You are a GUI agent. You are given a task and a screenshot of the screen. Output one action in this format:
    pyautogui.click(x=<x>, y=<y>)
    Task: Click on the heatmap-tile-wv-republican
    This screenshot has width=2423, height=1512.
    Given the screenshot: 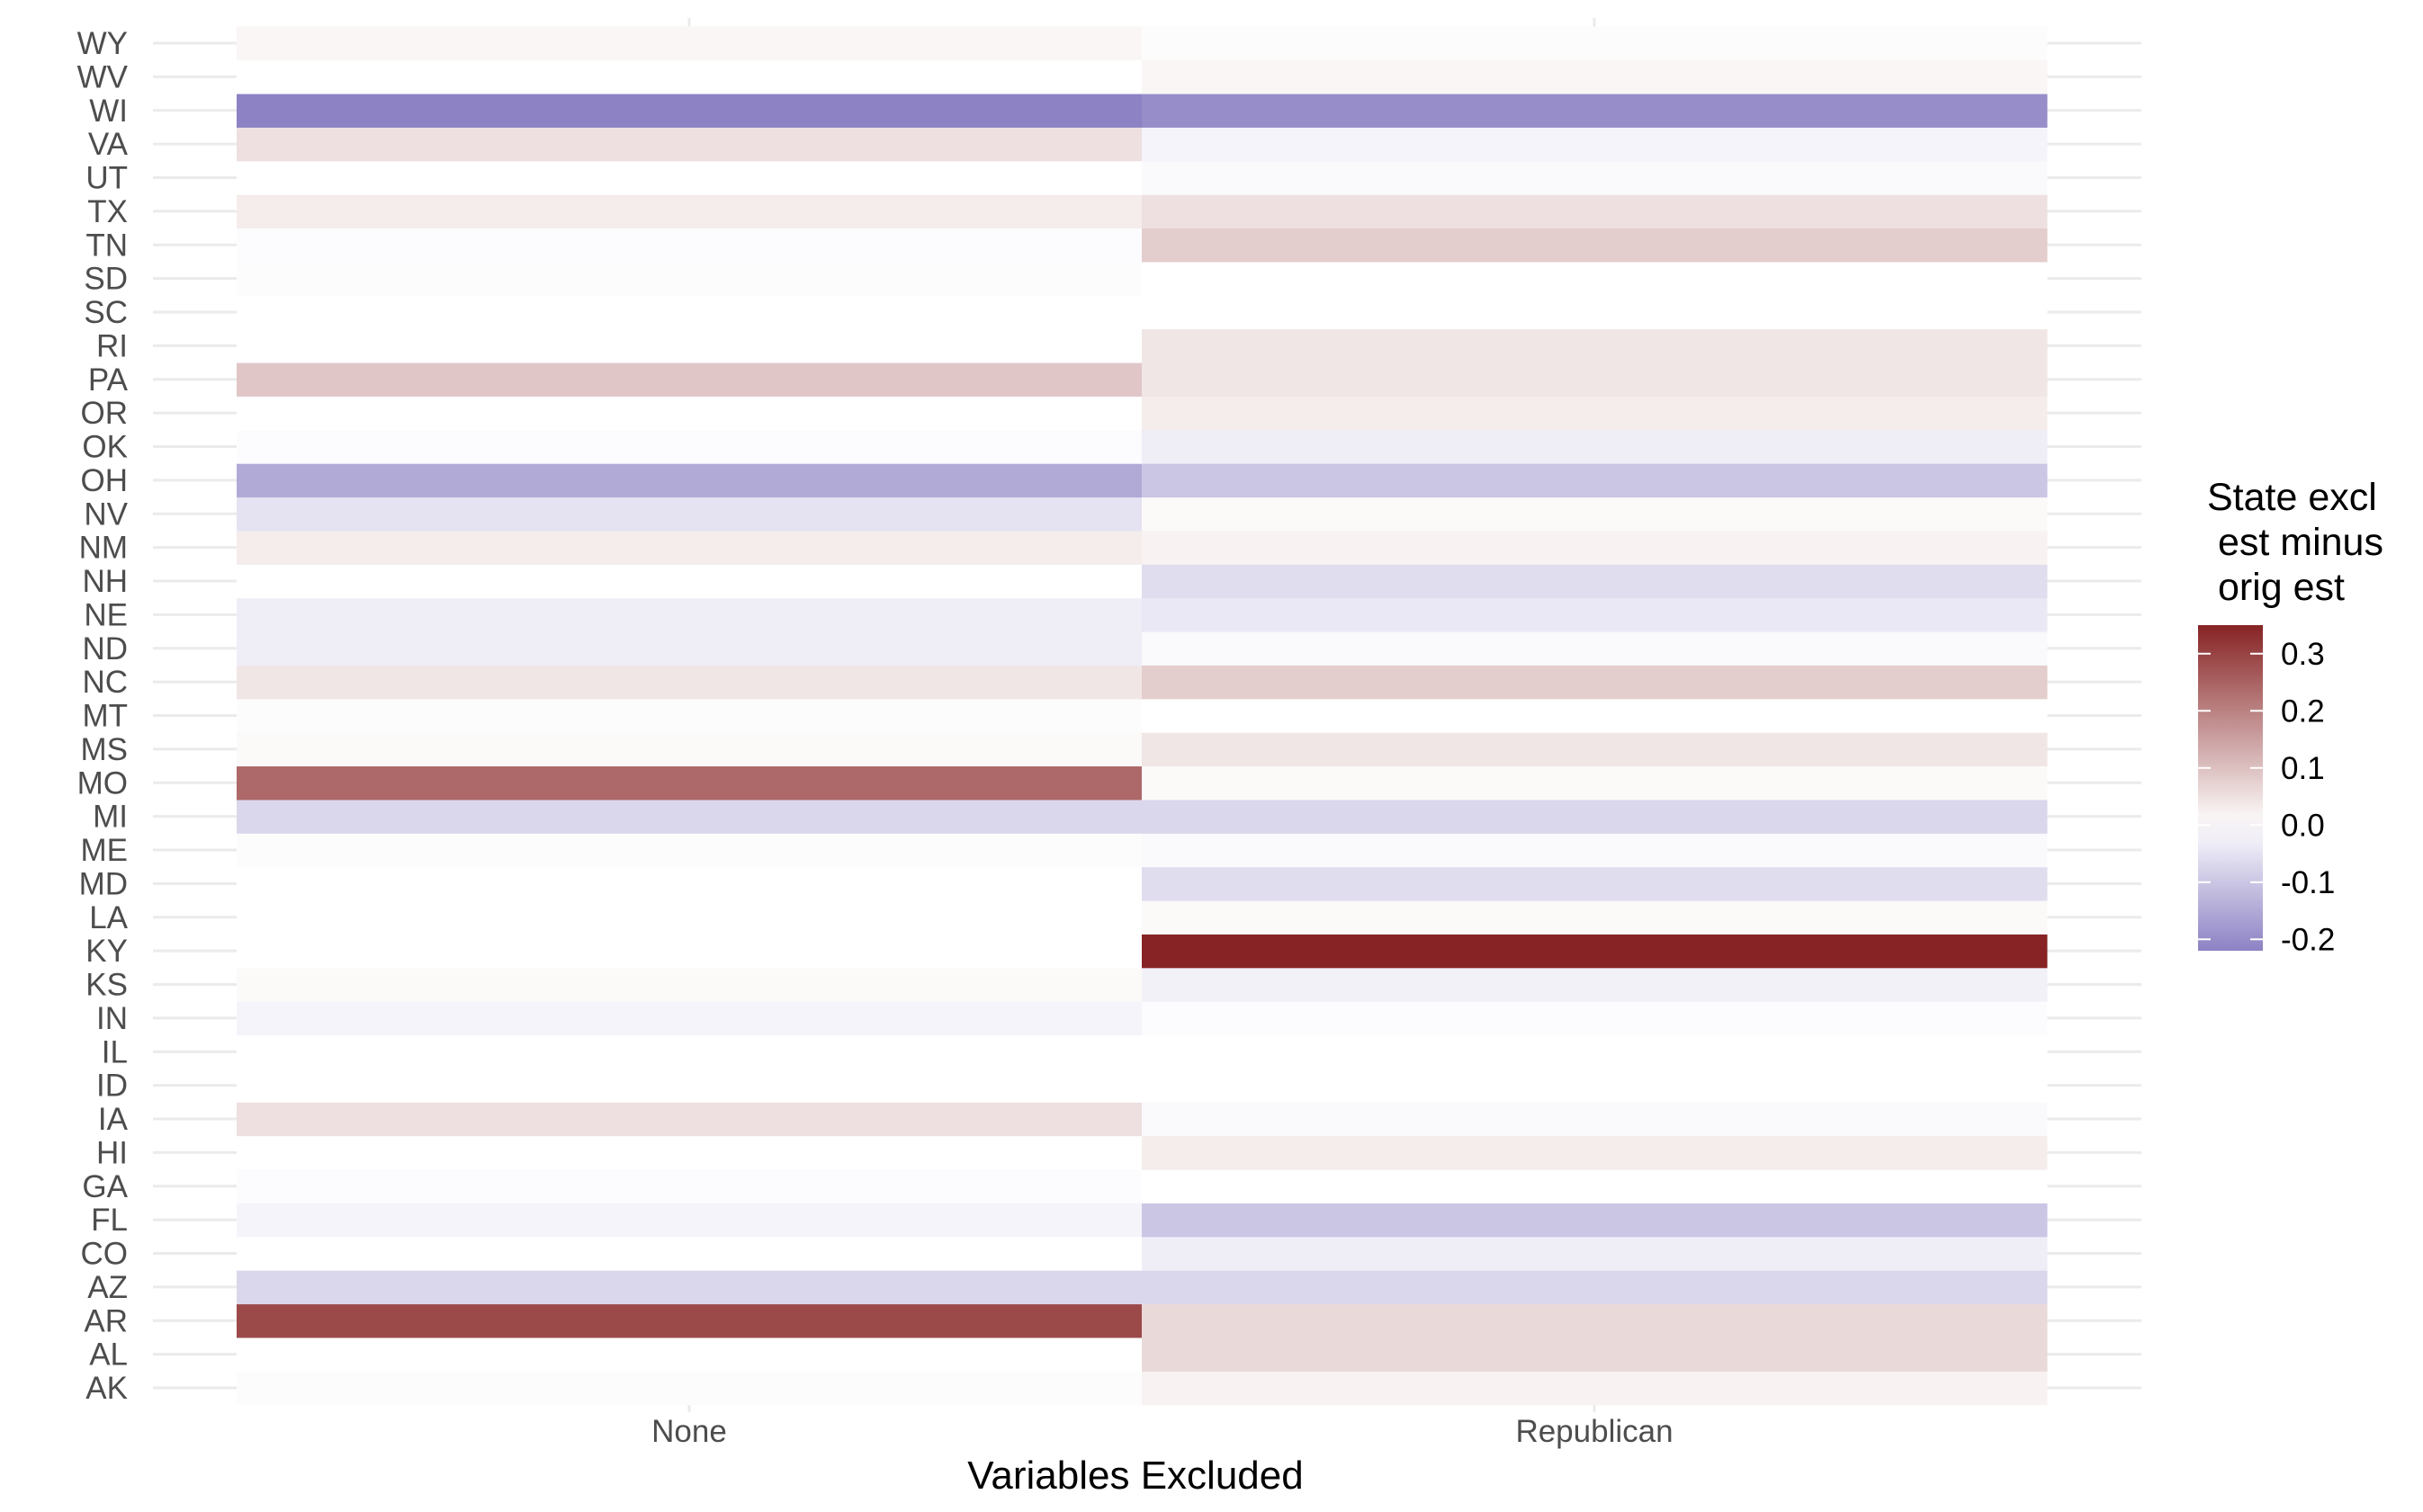 What is the action you would take?
    pyautogui.click(x=1595, y=76)
    